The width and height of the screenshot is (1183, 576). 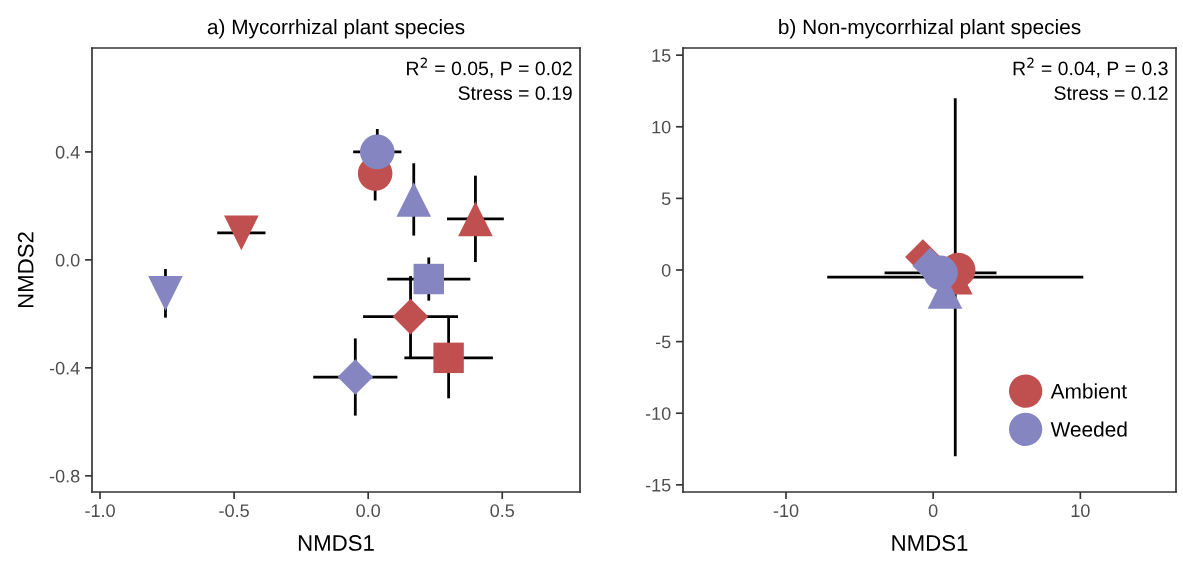 I want to click on chart-title: b) Non-mycorrhizal plant species, so click(x=930, y=29).